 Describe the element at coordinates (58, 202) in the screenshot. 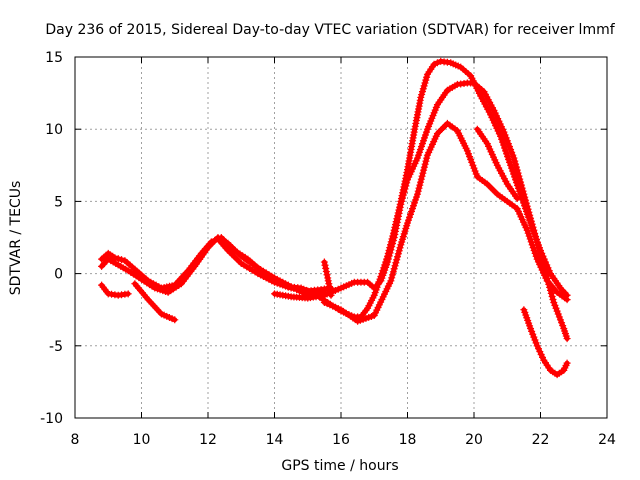

I see `y-tick-label: 5` at that location.